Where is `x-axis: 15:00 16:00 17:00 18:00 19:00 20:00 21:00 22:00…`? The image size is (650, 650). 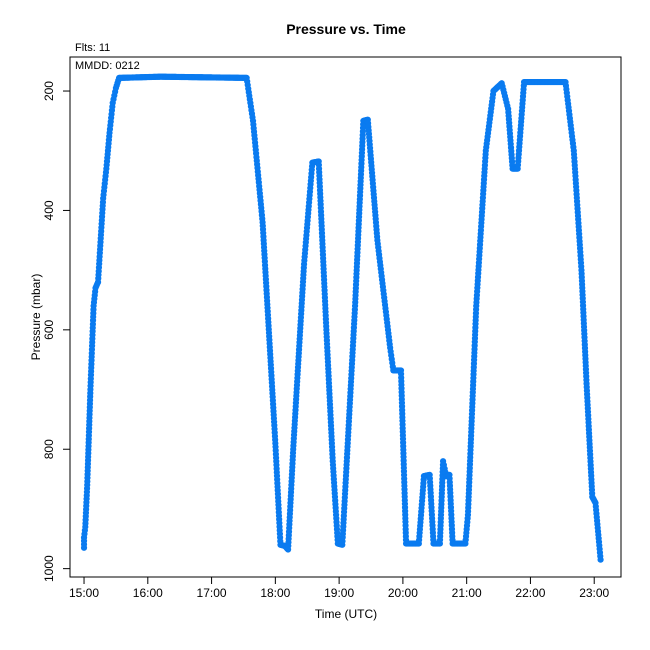
x-axis: 15:00 16:00 17:00 18:00 19:00 20:00 21:00 22:00… is located at coordinates (339, 588).